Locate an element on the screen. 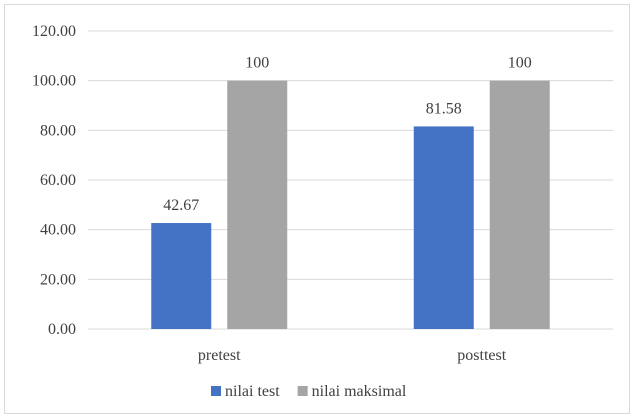 This screenshot has width=635, height=419. y-axis: 0.00 20.00 40.00 60.00 80.00 100.00 120.00 is located at coordinates (54, 180).